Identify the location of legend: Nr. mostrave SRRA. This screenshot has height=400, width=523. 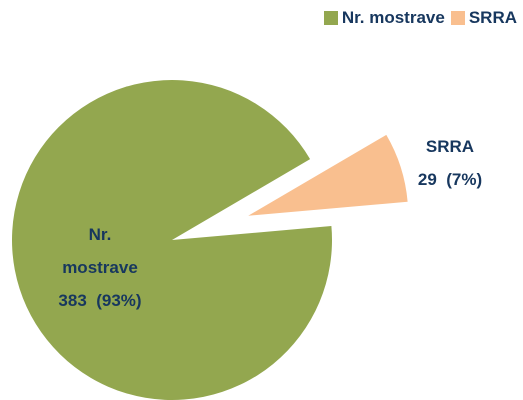
(417, 18).